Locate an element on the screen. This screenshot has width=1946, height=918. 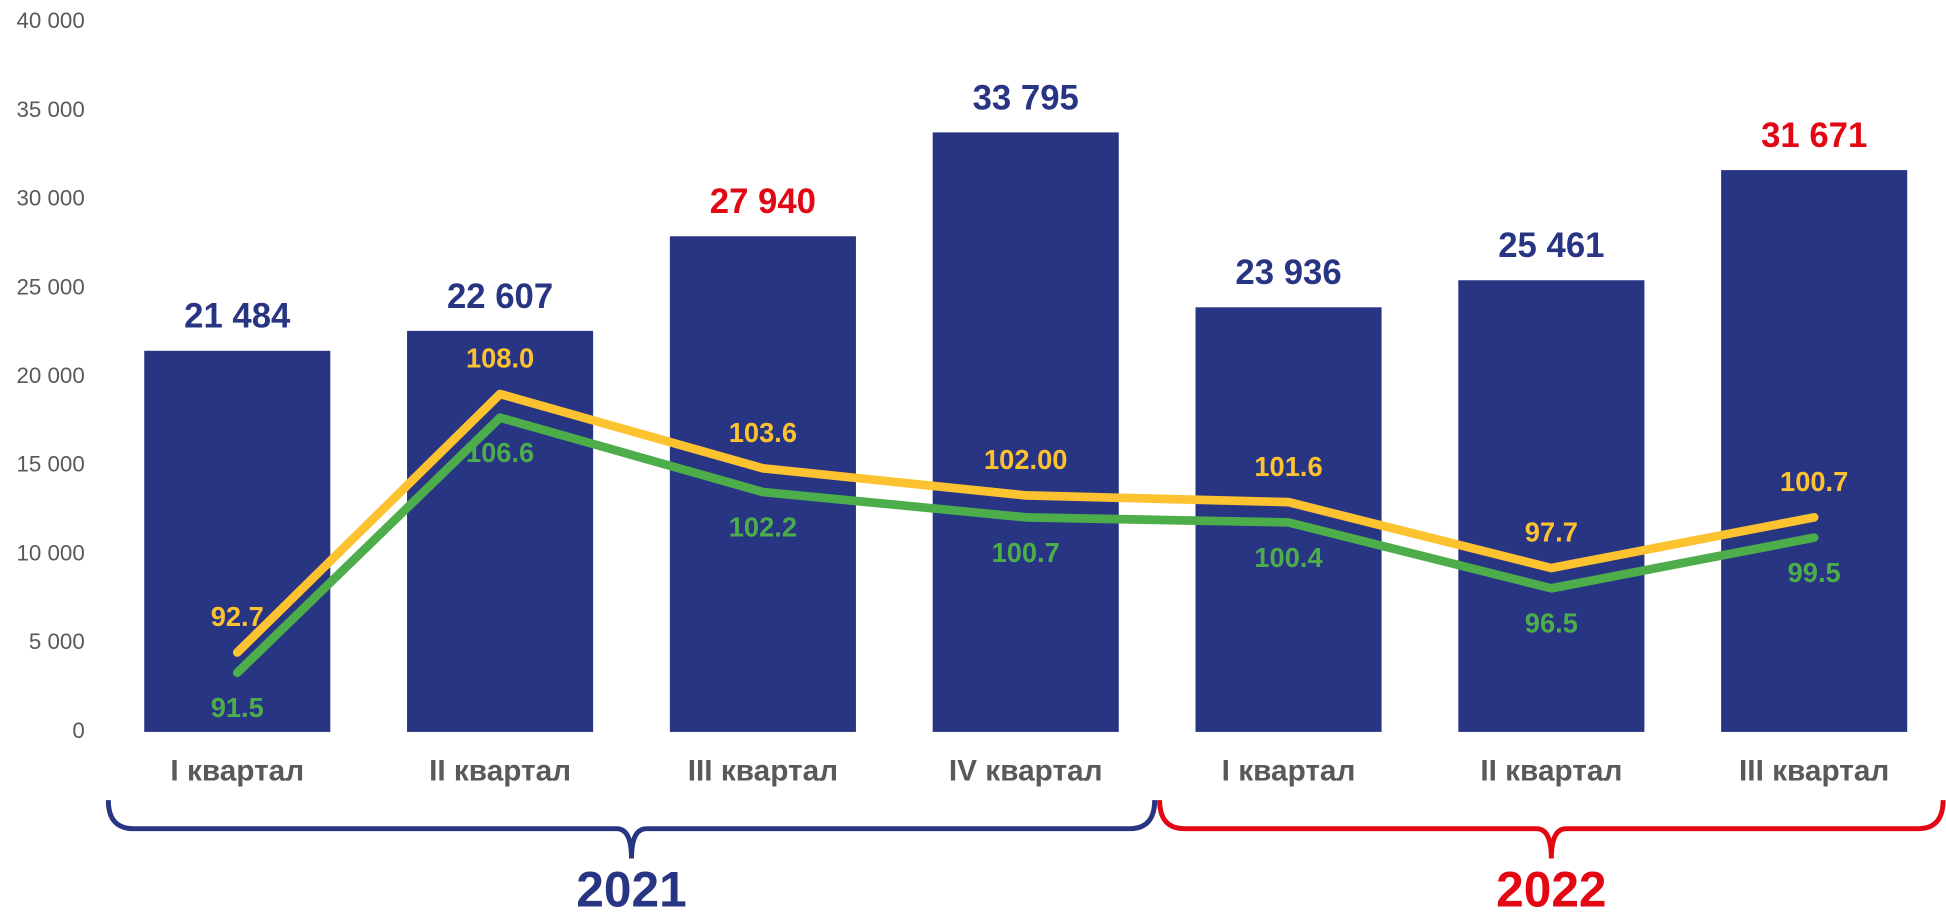
y-tick-label: 35 000 is located at coordinates (51, 109).